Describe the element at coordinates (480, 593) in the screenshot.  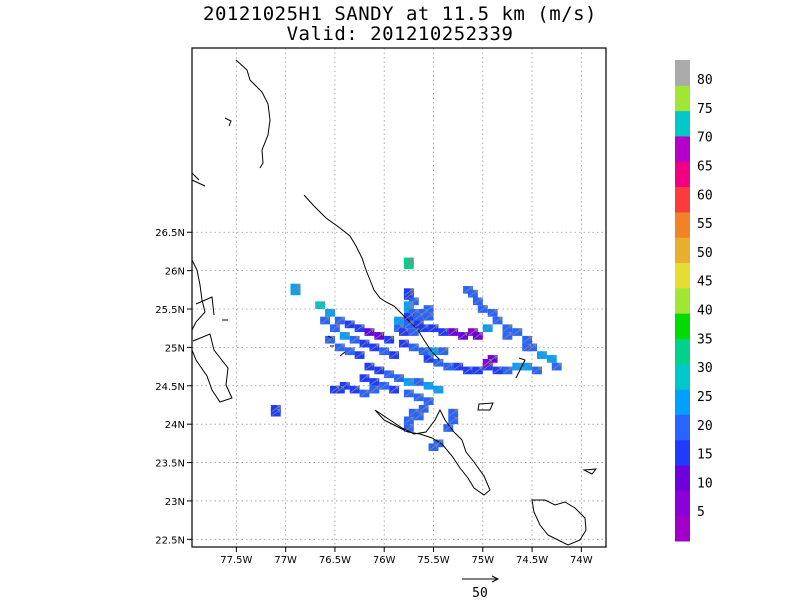
I see `reference-vector-label: 50` at that location.